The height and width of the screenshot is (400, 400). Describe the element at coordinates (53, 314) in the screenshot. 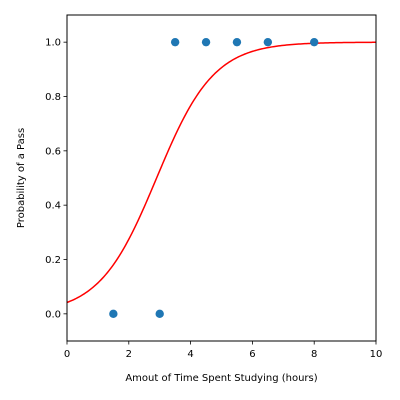

I see `y-tick-label: 0.0` at that location.